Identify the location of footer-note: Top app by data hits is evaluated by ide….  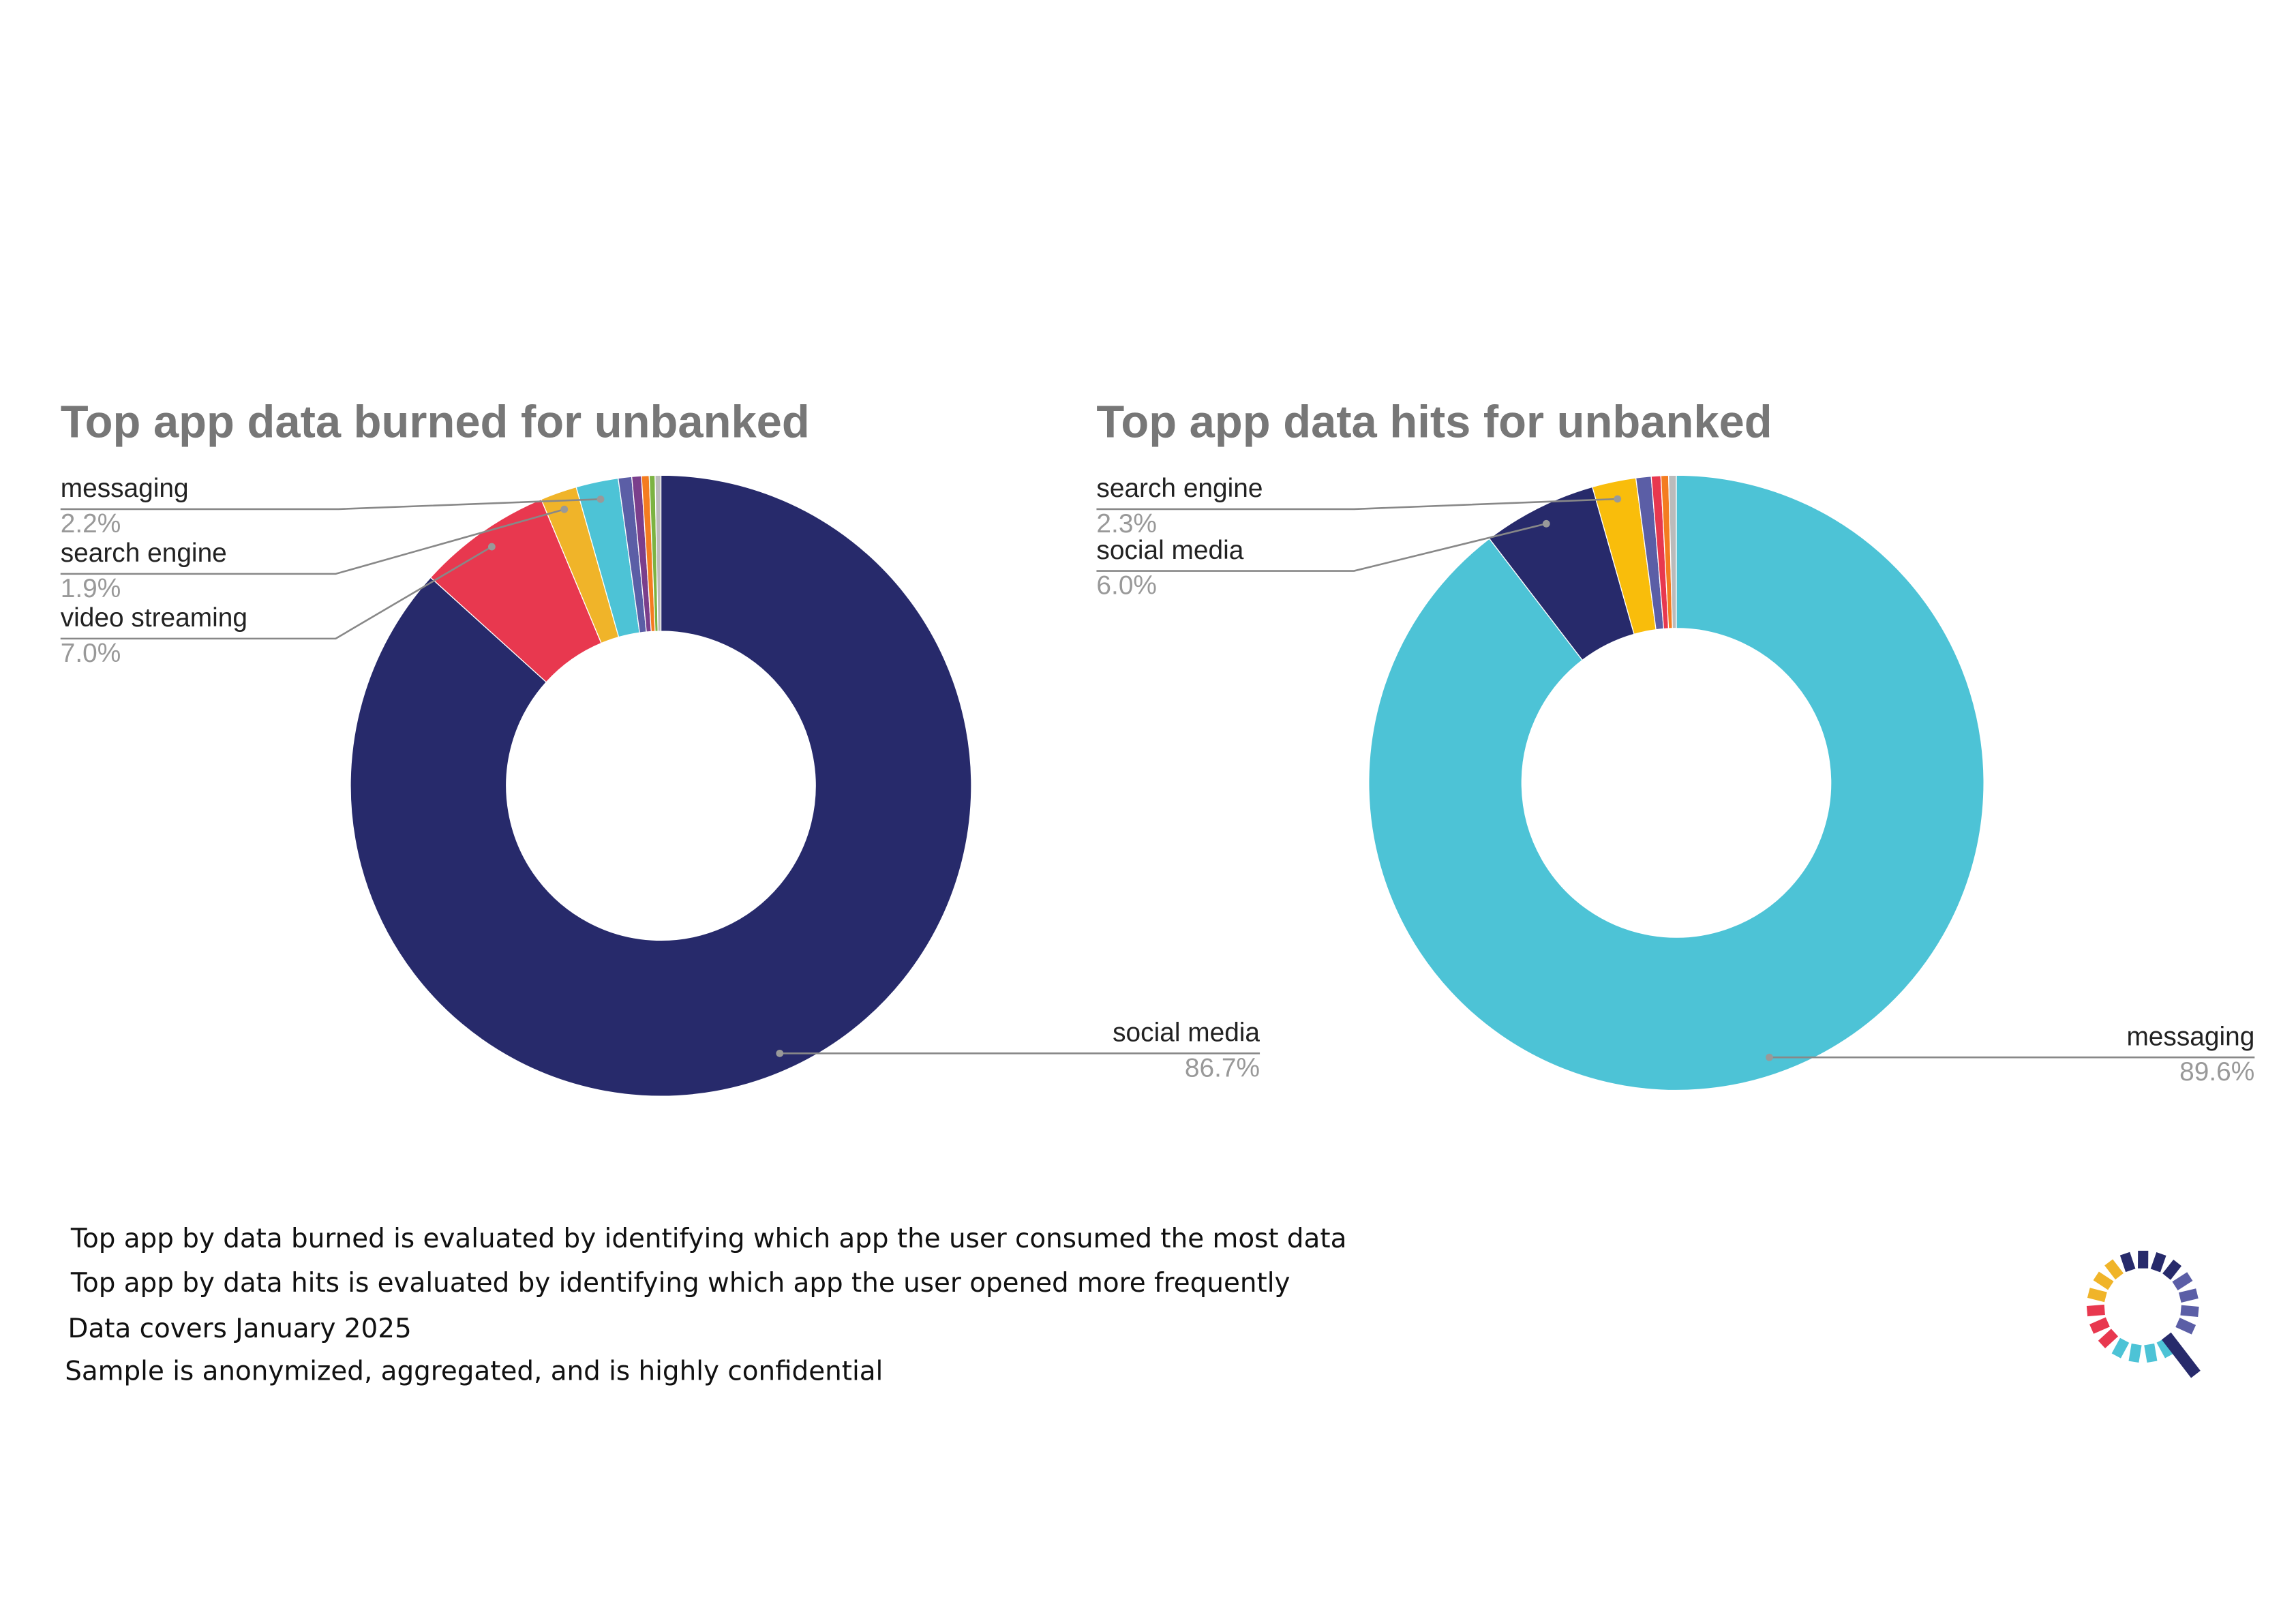
(680, 1283).